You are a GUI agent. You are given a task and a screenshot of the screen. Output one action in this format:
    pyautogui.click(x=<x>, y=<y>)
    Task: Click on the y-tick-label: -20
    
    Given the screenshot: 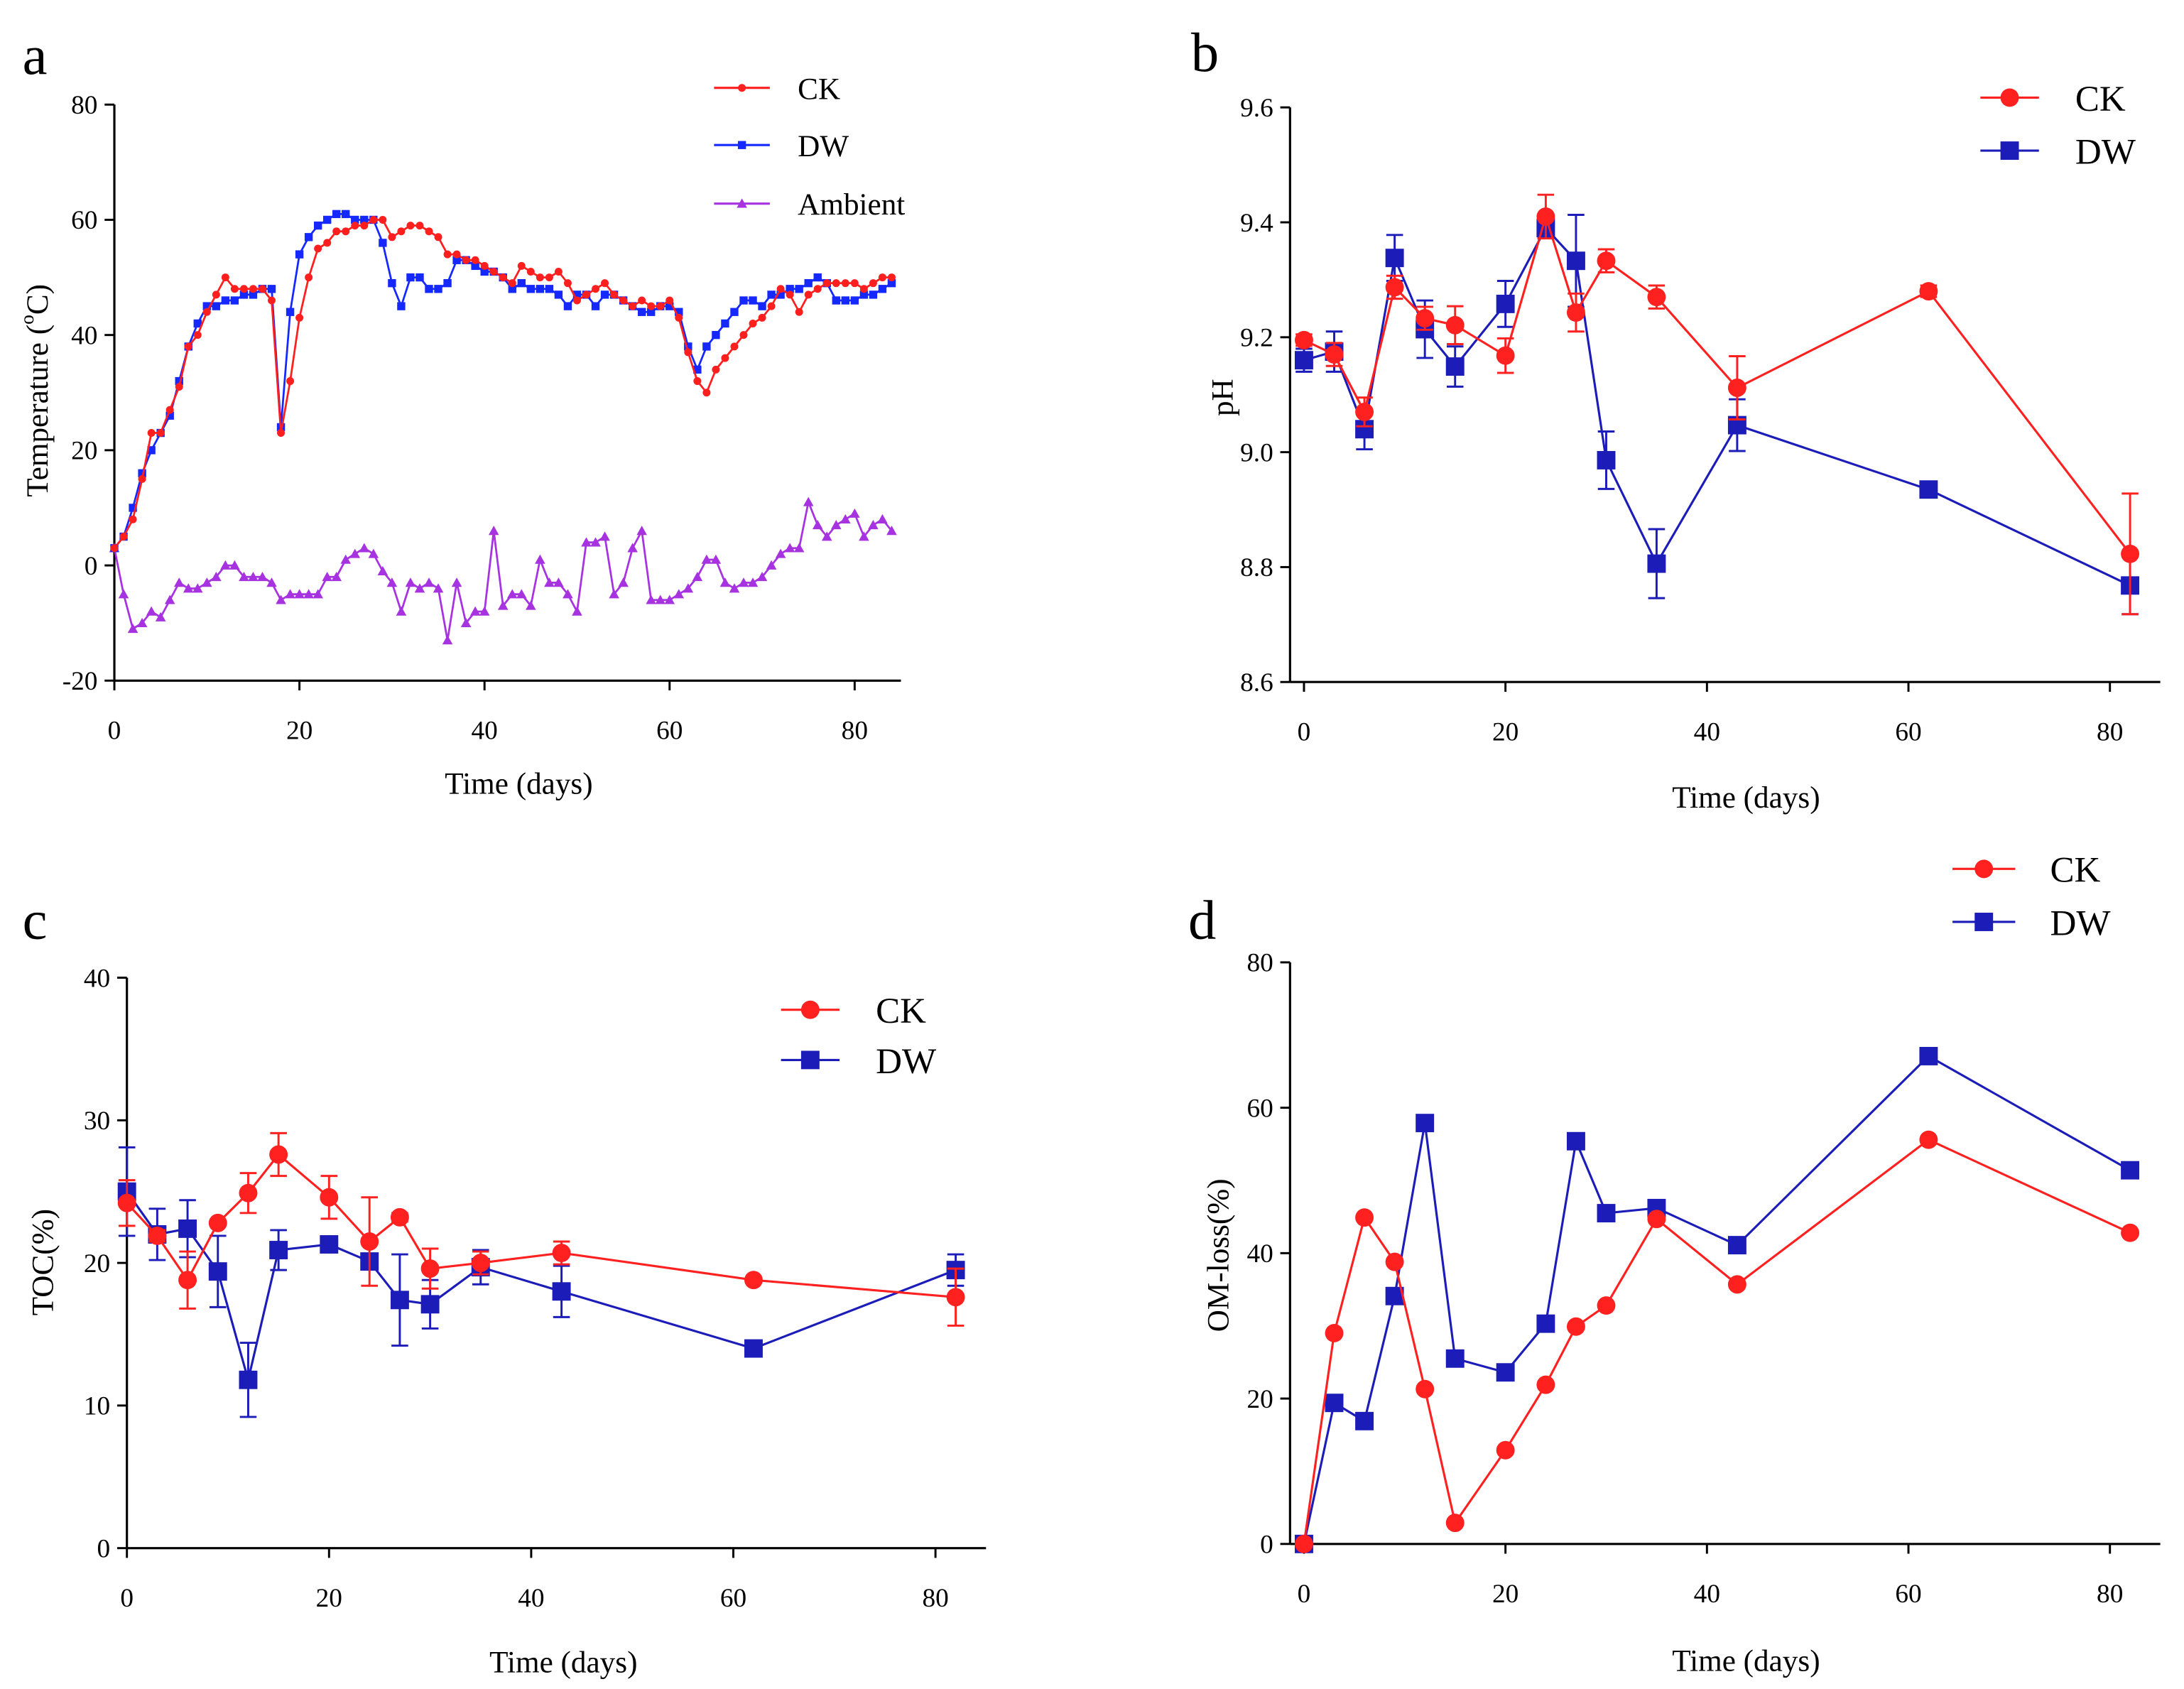 What is the action you would take?
    pyautogui.click(x=80, y=681)
    